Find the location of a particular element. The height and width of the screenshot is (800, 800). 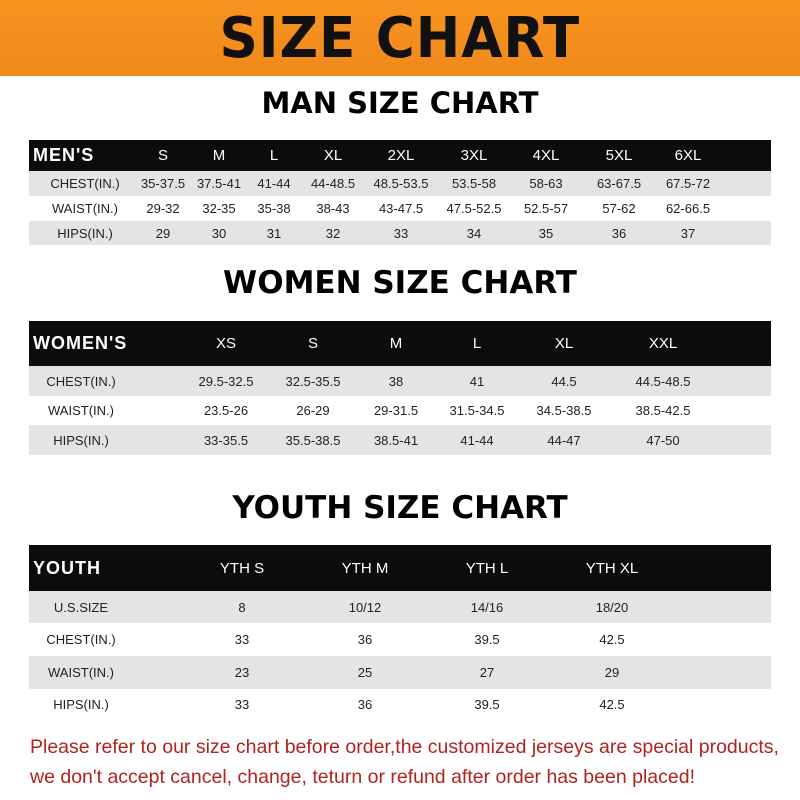

table-cell: 32.5-35.5 is located at coordinates (313, 381).